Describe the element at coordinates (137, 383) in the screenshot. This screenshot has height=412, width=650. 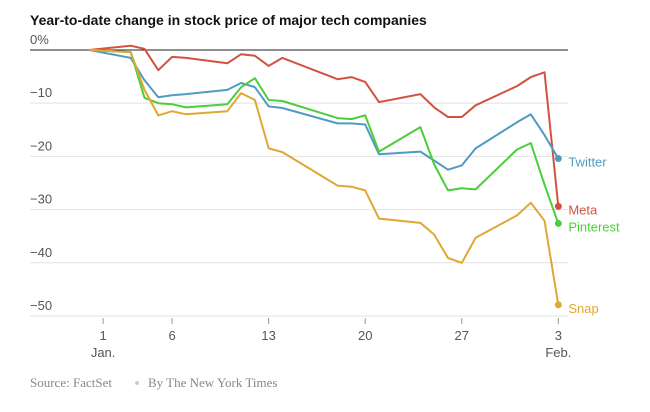
I see `separator` at that location.